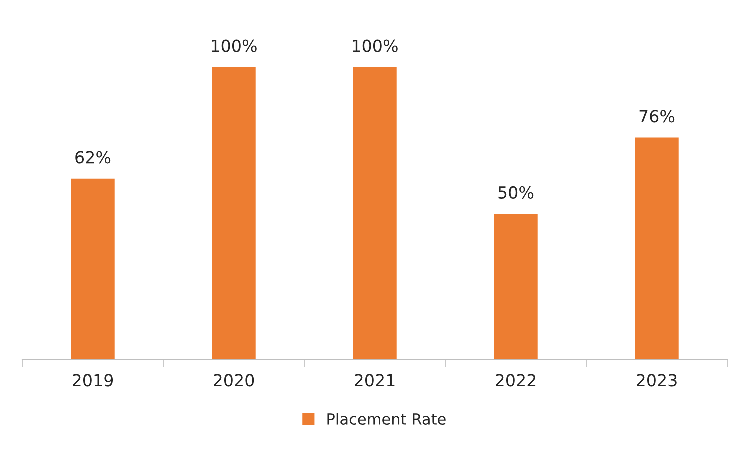 The image size is (750, 450). I want to click on data-label: 50%, so click(516, 193).